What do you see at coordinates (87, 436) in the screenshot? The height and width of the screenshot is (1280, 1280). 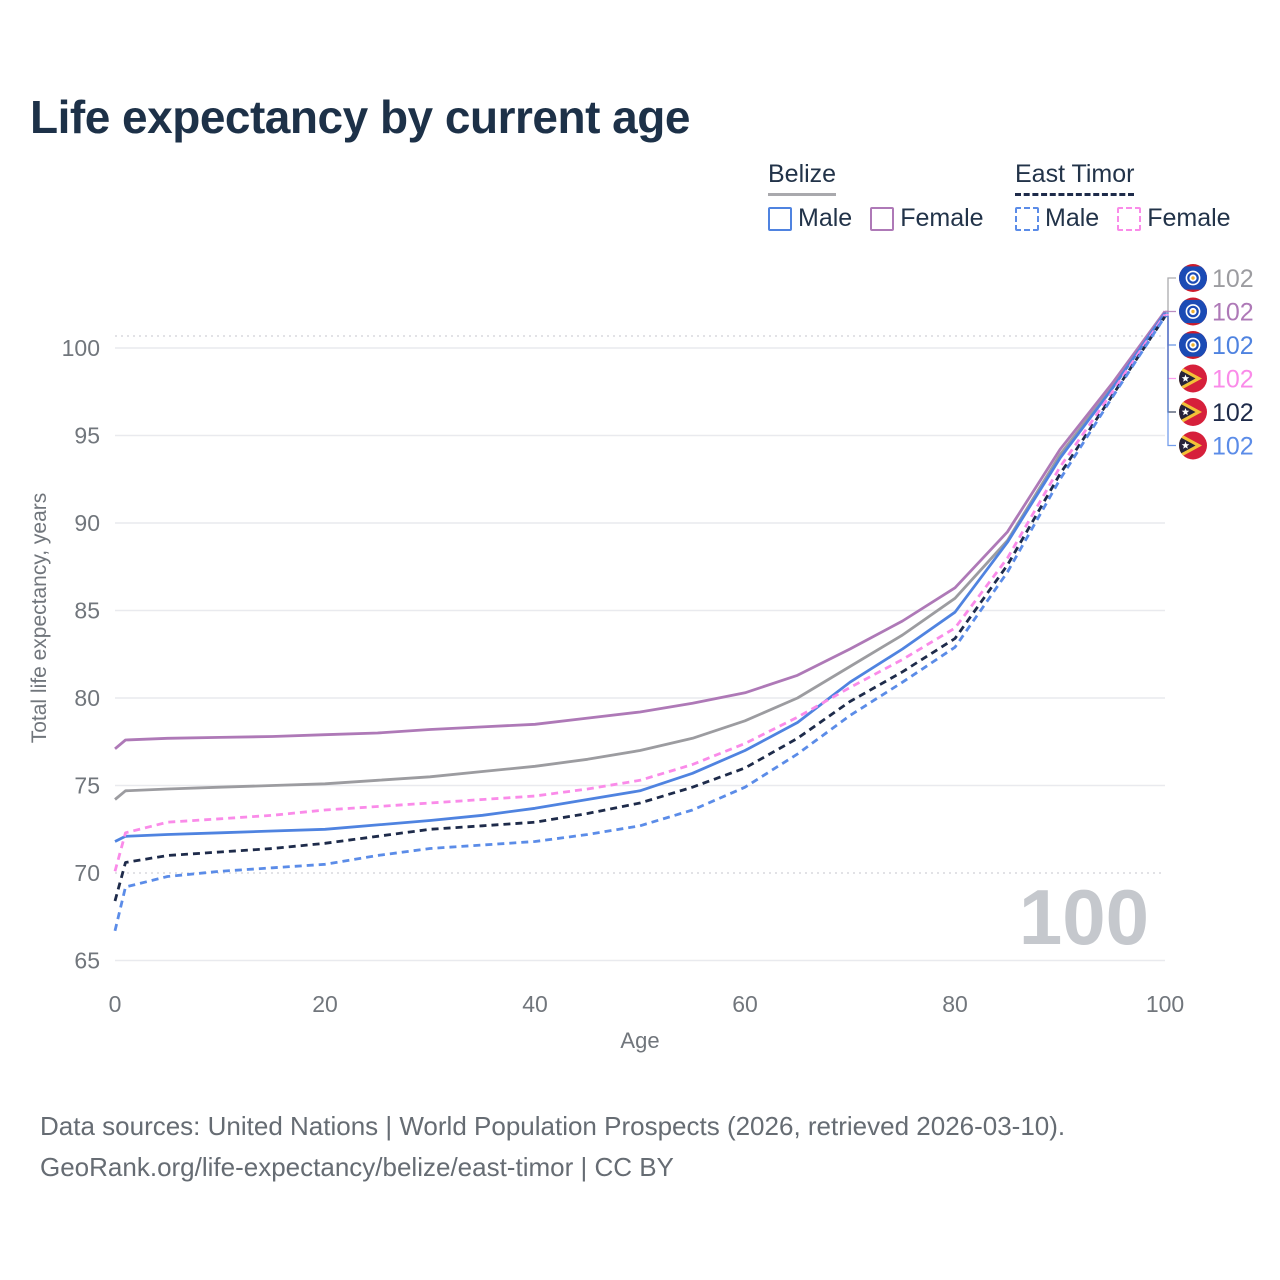 I see `y-tick-label: 95` at bounding box center [87, 436].